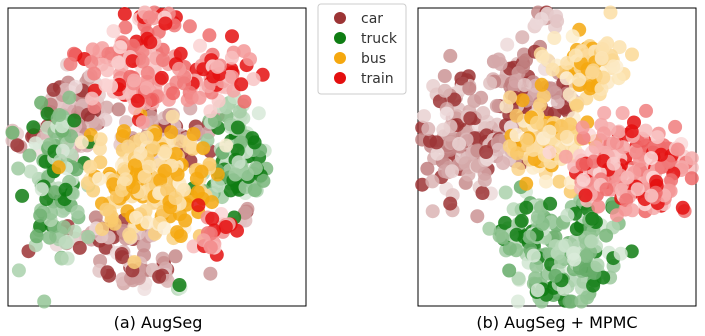  Describe the element at coordinates (340, 78) in the screenshot. I see `legend-marker-train` at that location.